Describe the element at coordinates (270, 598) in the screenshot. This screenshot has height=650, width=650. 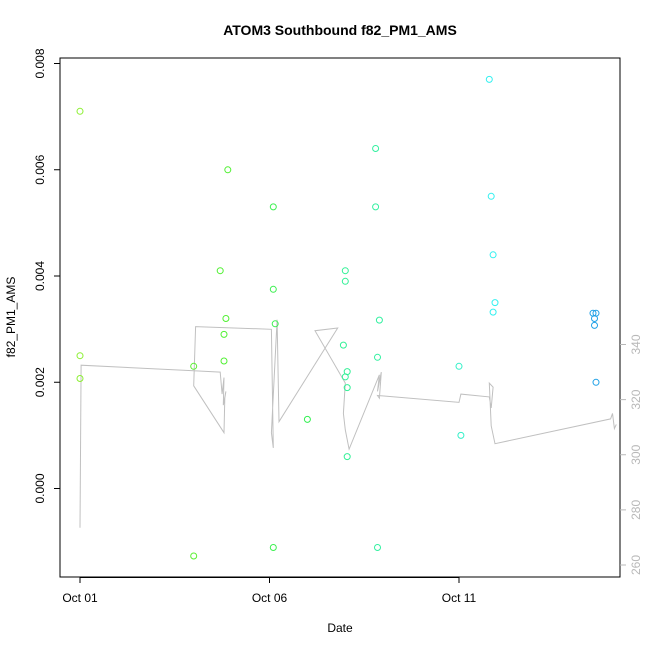
I see `x-tick-label: Oct 06` at that location.